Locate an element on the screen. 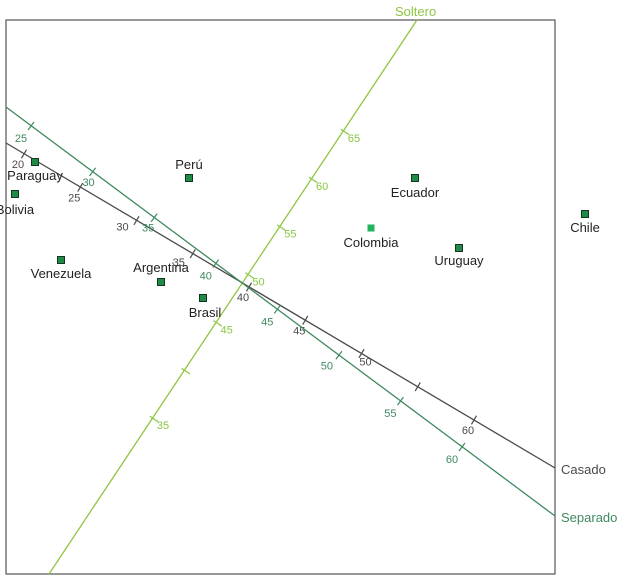 The image size is (630, 585). point-colombia is located at coordinates (371, 228).